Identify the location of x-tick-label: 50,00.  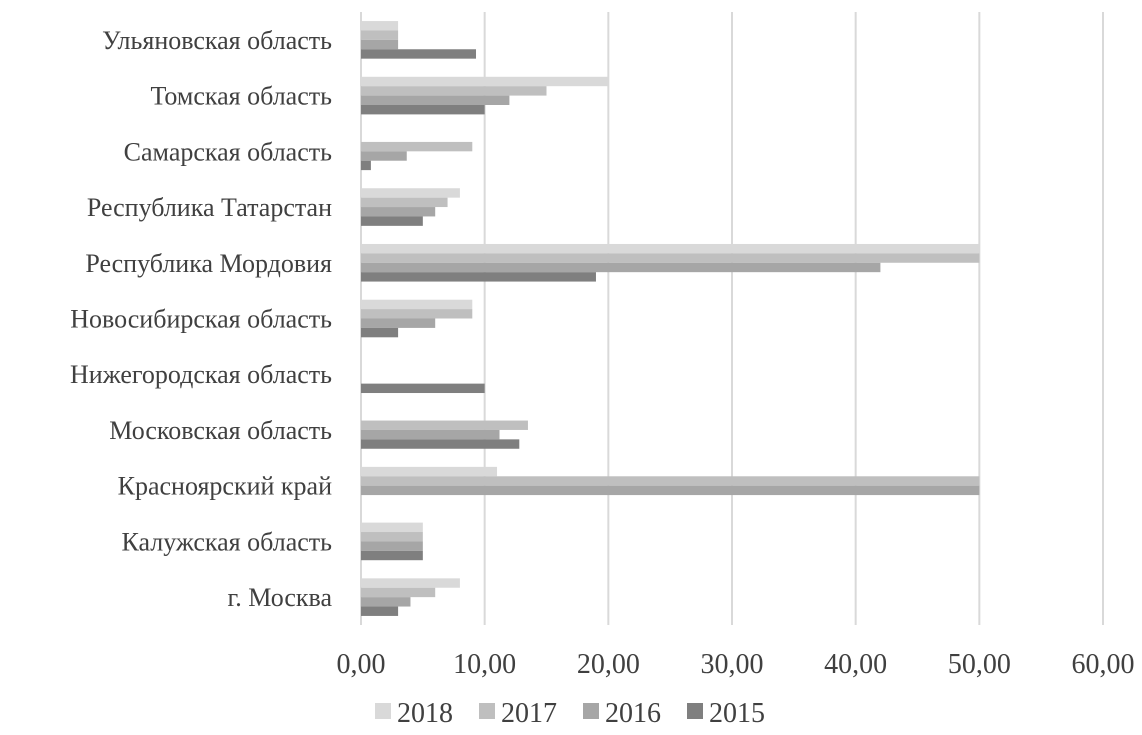
(979, 664).